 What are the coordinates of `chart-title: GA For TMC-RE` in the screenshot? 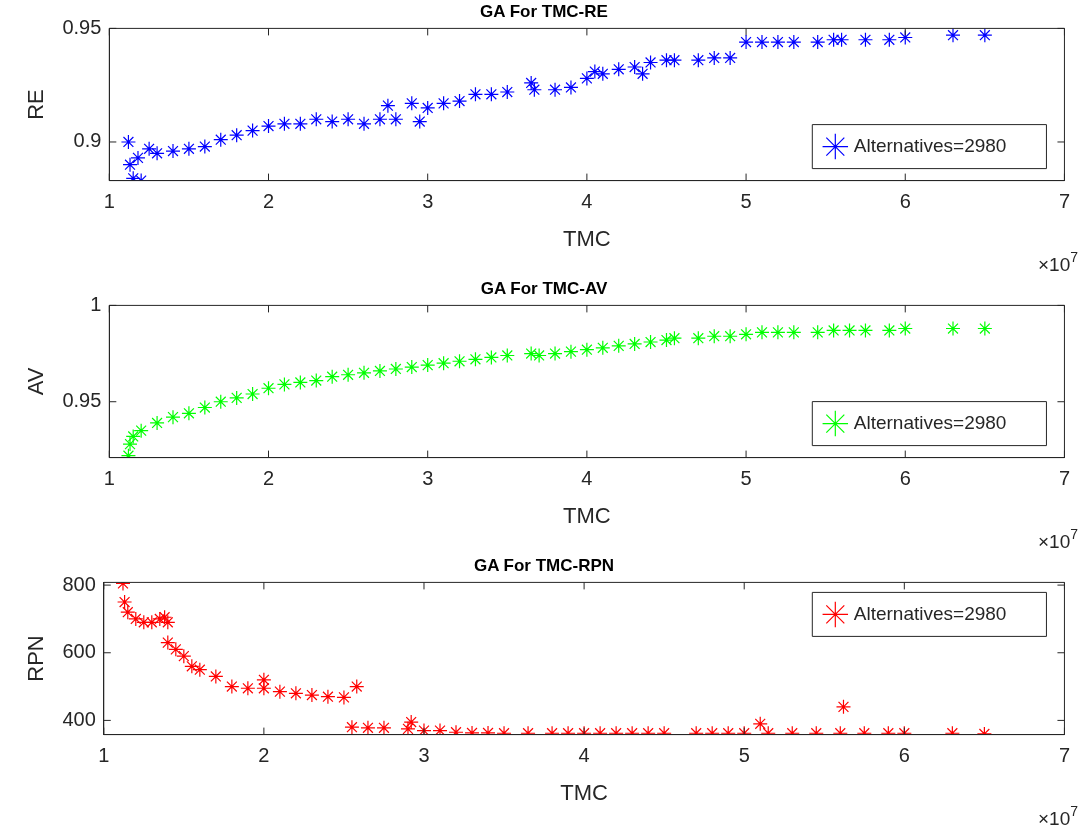 It's located at (544, 11).